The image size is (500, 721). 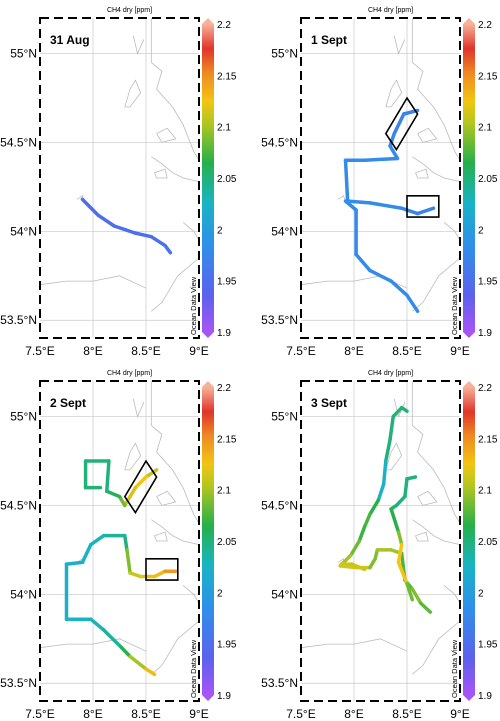 What do you see at coordinates (227, 76) in the screenshot?
I see `colorbar-tick-label: 2.15` at bounding box center [227, 76].